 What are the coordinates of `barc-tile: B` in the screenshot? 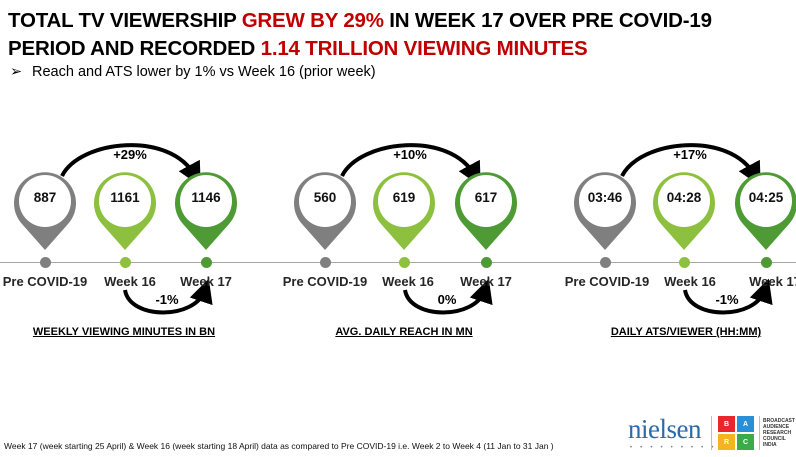 It's located at (726, 424).